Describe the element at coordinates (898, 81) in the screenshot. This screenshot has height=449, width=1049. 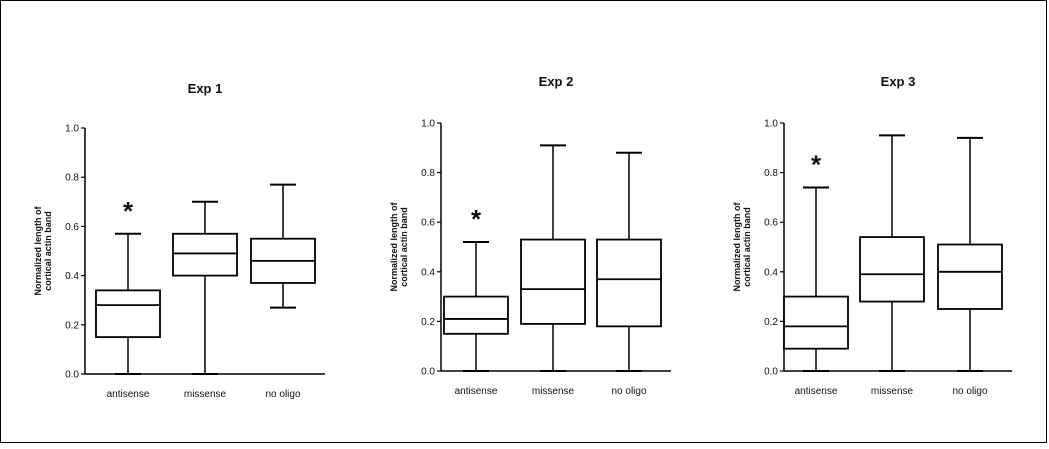
I see `chart-title: Exp 3` at that location.